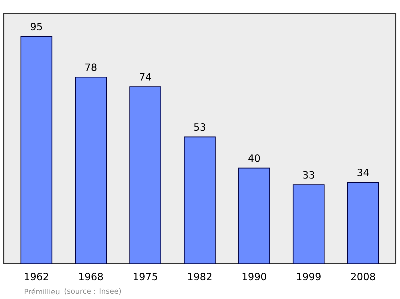 The height and width of the screenshot is (299, 400). I want to click on data-label: 78, so click(91, 68).